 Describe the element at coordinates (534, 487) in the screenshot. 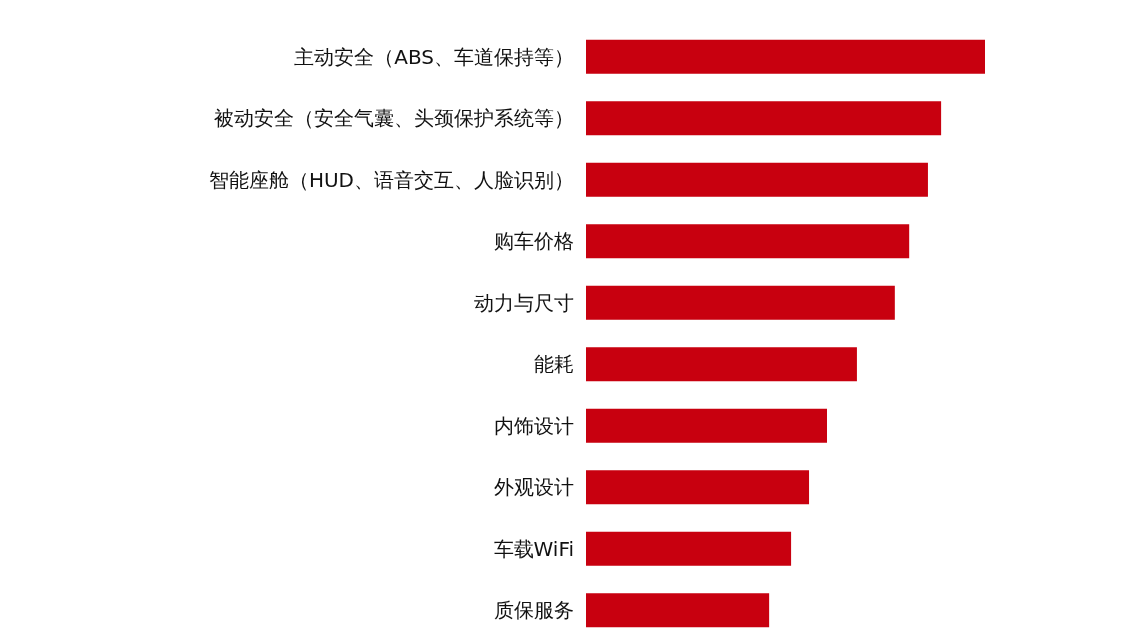

I see `y-tick-label: 外观设计` at that location.